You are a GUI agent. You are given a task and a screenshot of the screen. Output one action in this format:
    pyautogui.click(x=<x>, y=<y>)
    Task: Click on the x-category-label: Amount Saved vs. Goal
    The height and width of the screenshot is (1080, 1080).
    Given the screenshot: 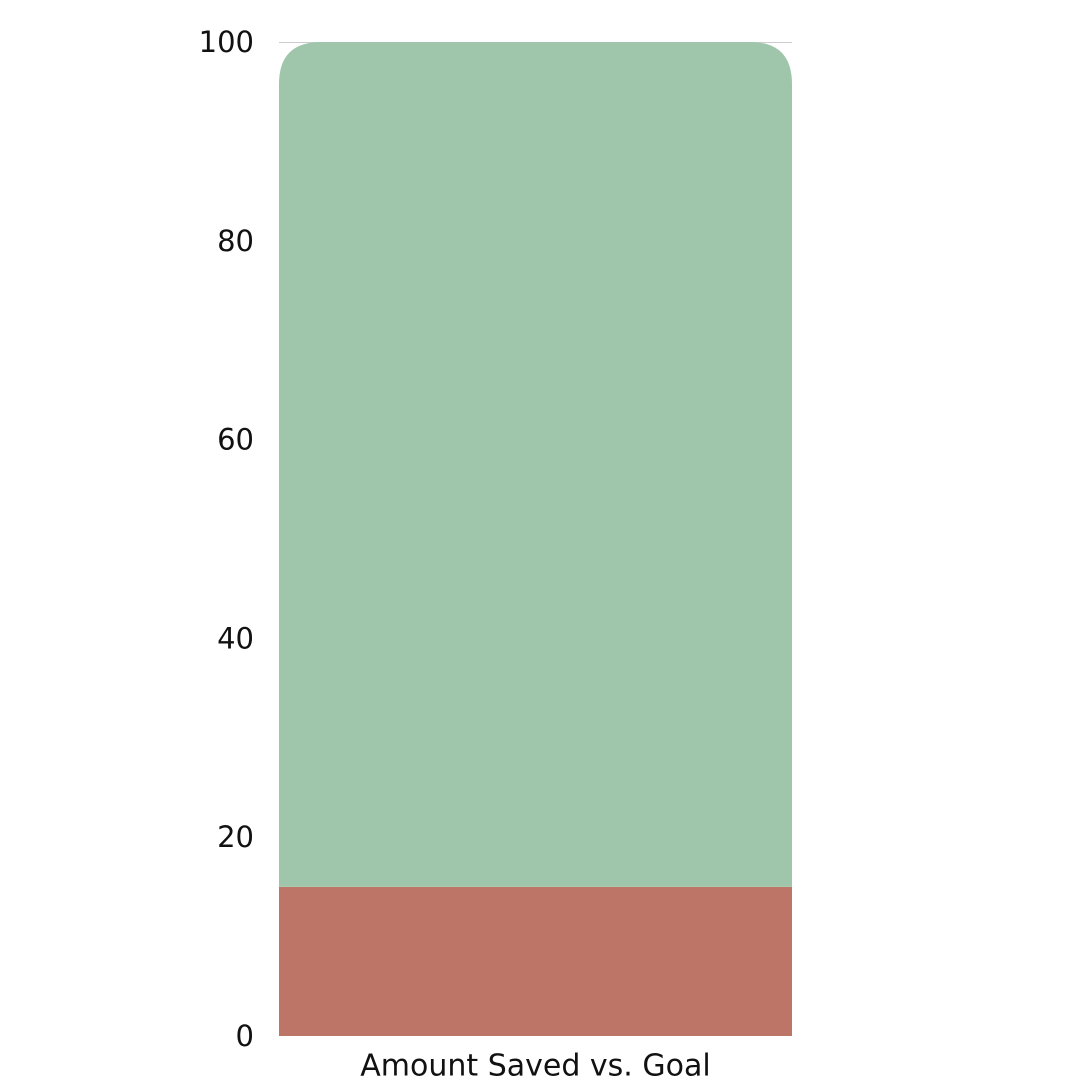 What is the action you would take?
    pyautogui.click(x=535, y=1064)
    